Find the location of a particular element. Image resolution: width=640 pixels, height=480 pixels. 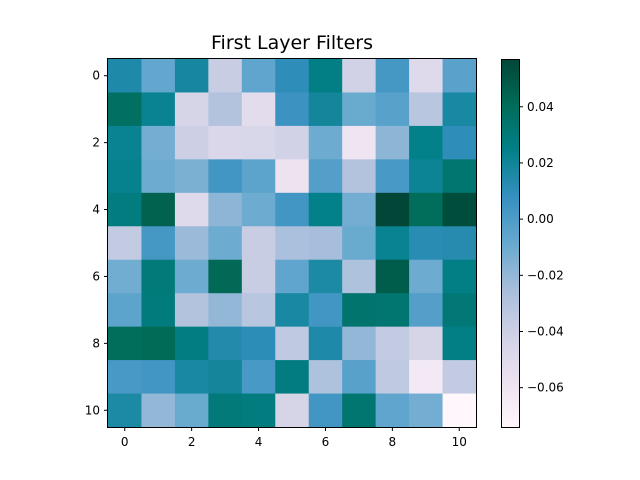

heatmap-cell-r2-c10 is located at coordinates (459, 142).